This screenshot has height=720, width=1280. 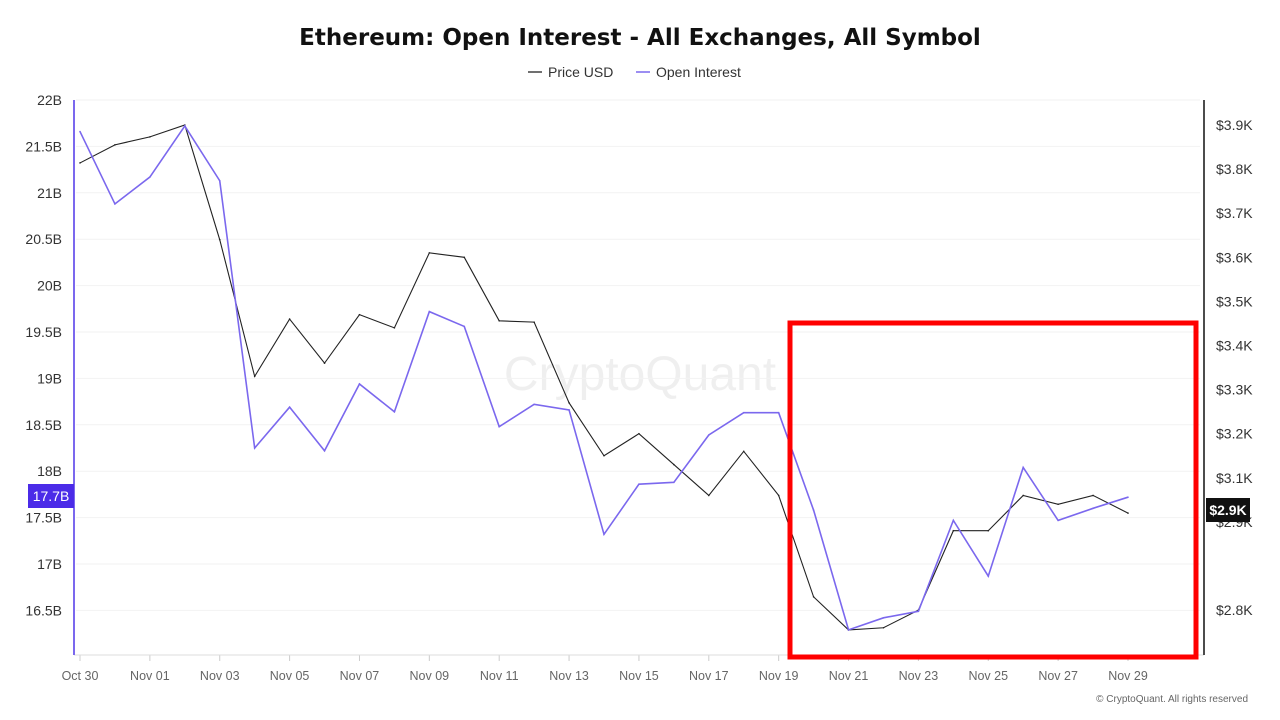 I want to click on right-tick-label: $3.7K, so click(x=1234, y=213).